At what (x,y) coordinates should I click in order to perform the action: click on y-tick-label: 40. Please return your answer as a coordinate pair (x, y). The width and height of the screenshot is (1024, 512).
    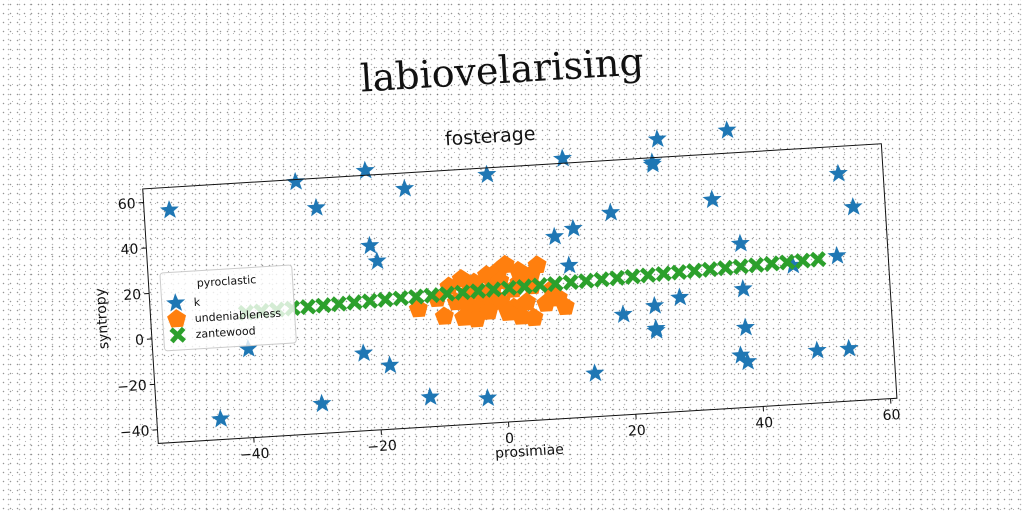
    Looking at the image, I should click on (129, 250).